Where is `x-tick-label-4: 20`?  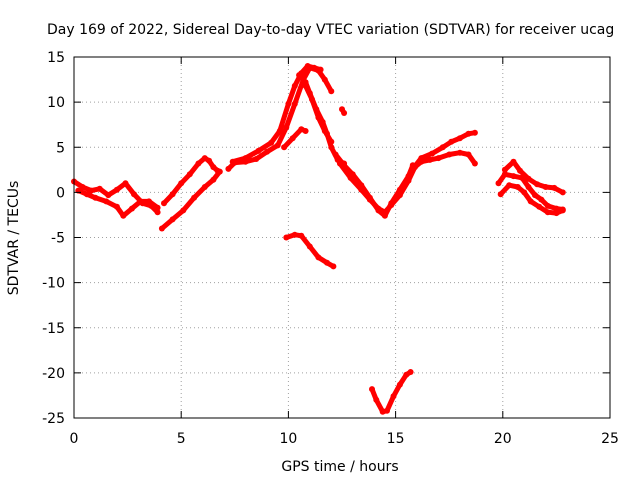 x-tick-label-4: 20 is located at coordinates (503, 439).